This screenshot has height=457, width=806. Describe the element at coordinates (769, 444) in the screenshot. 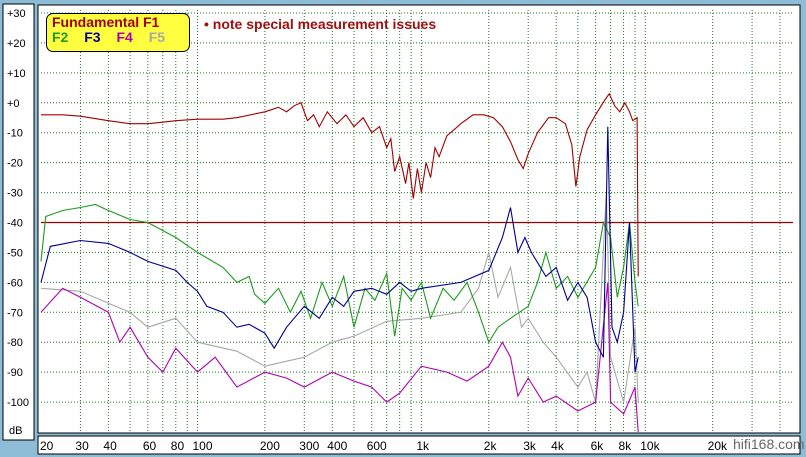

I see `watermark: hifi168.com` at that location.